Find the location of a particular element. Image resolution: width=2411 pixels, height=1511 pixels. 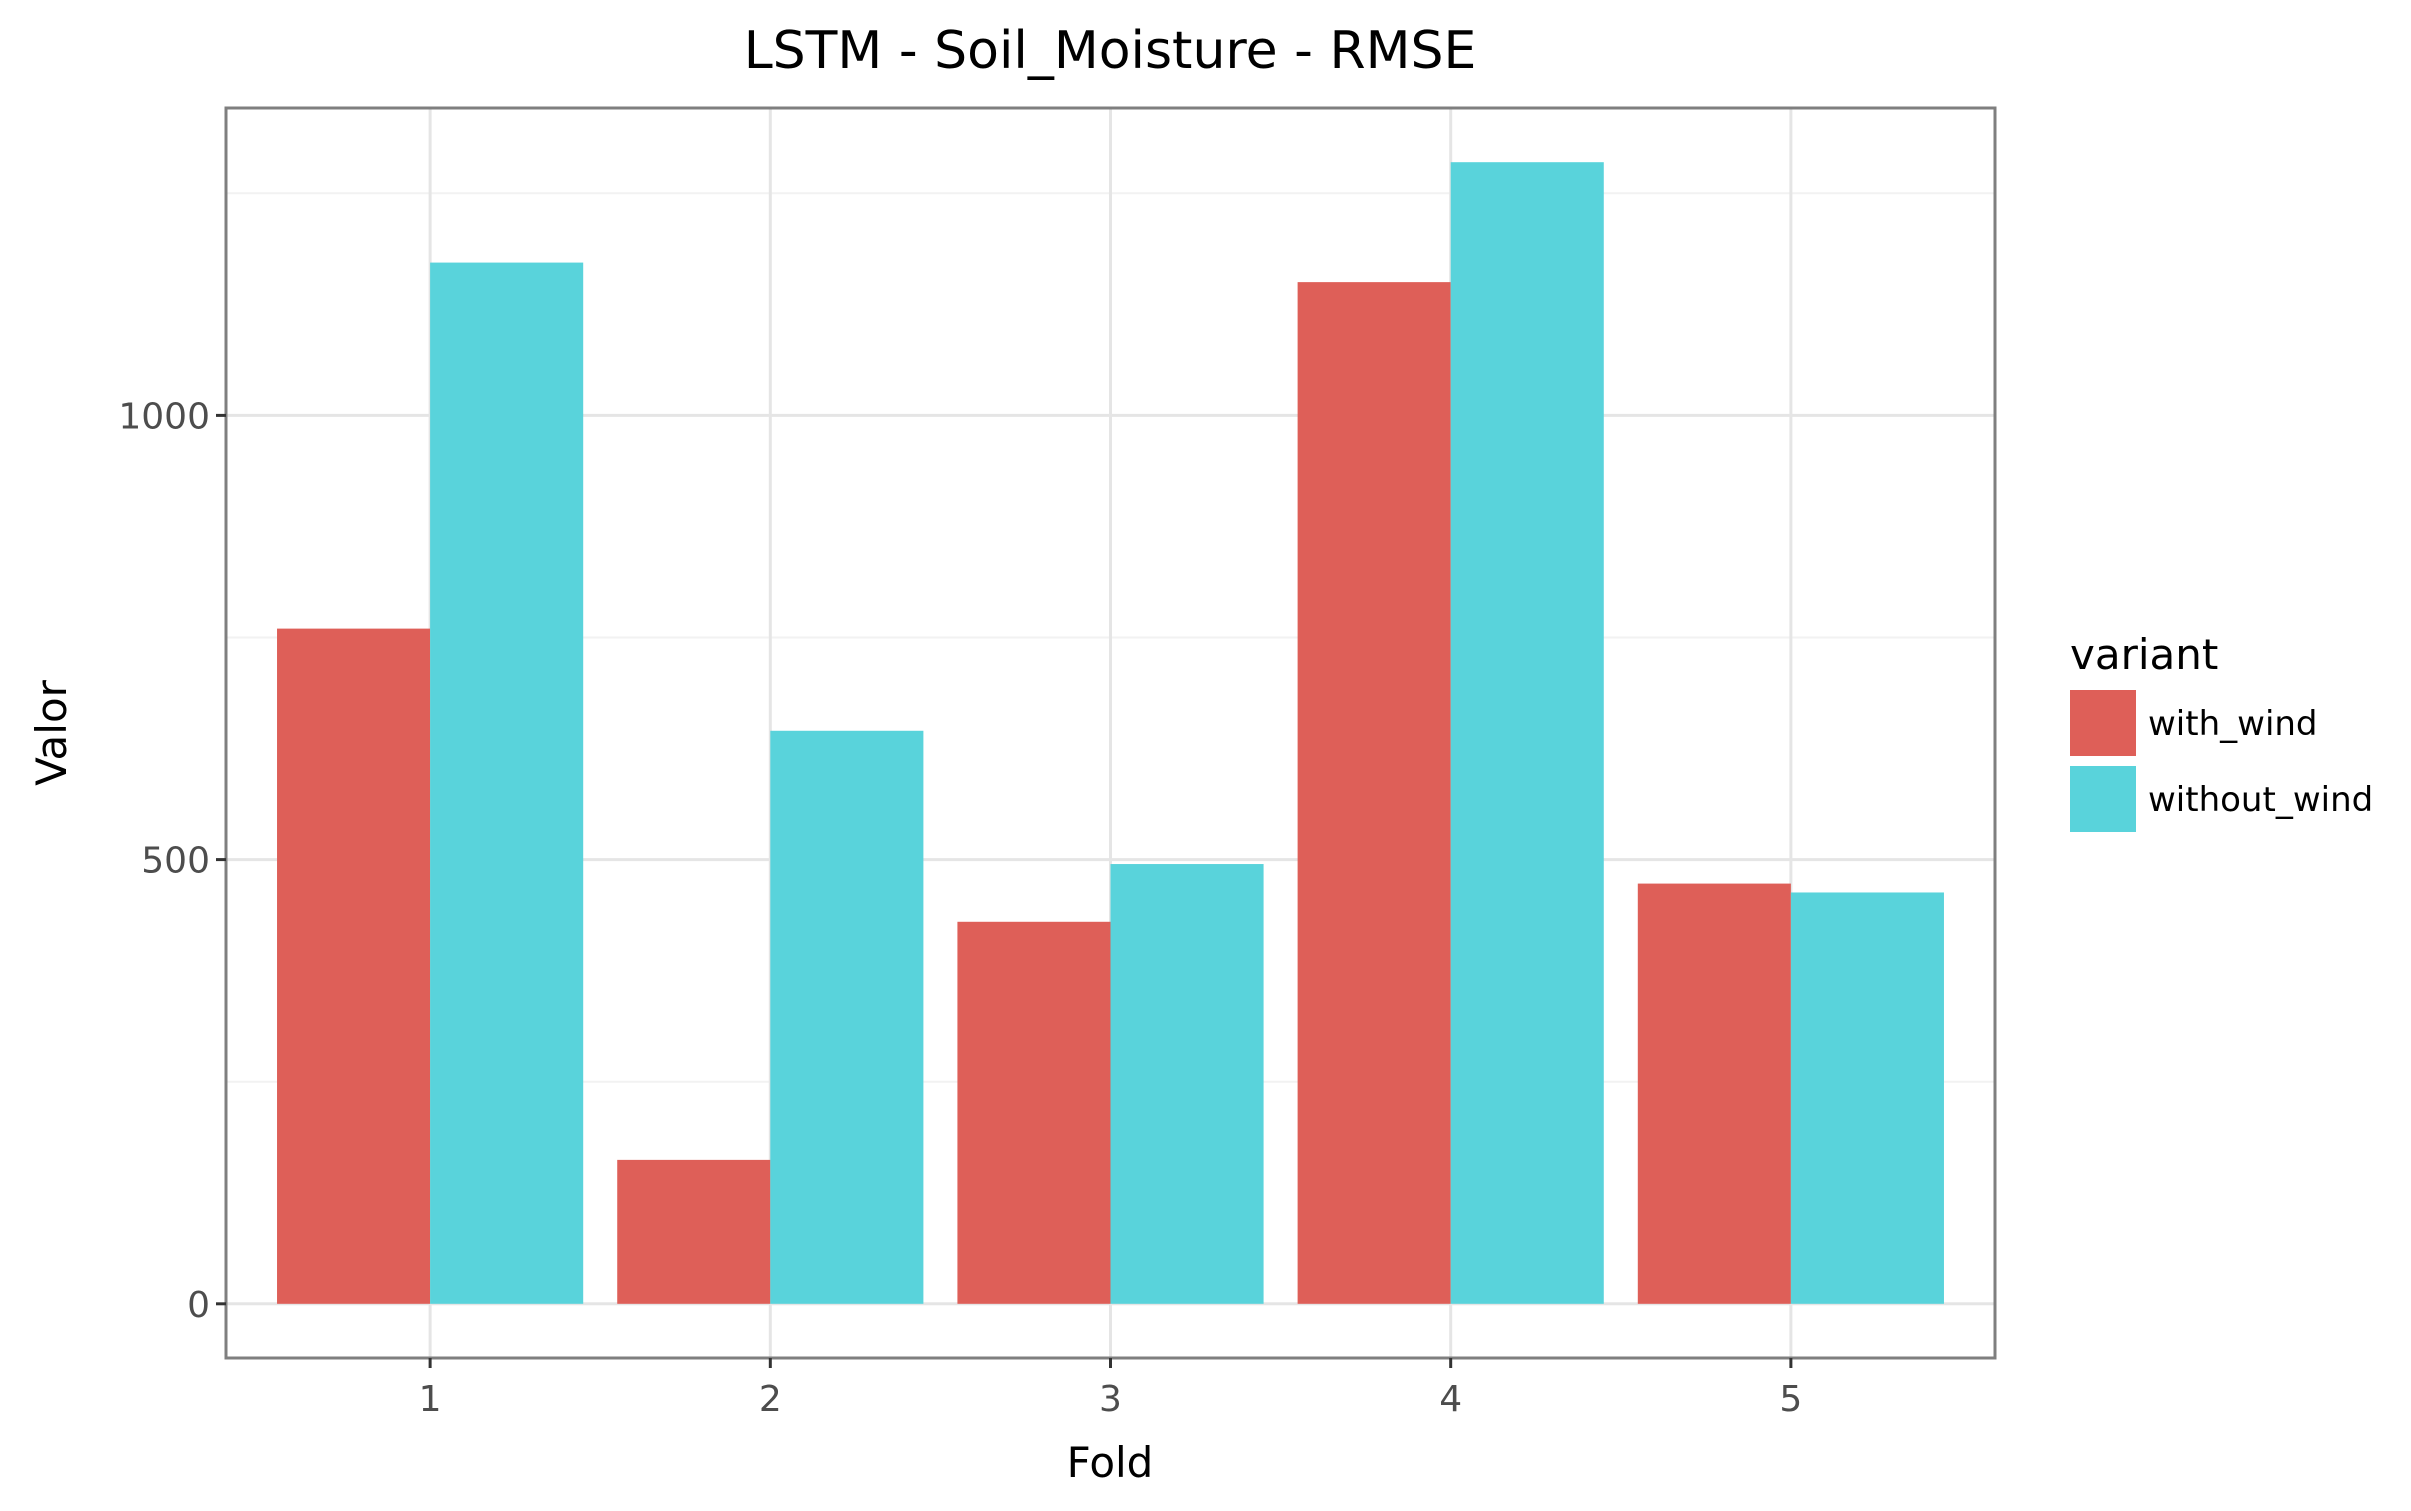

y-tick-label: 0 is located at coordinates (198, 1305).